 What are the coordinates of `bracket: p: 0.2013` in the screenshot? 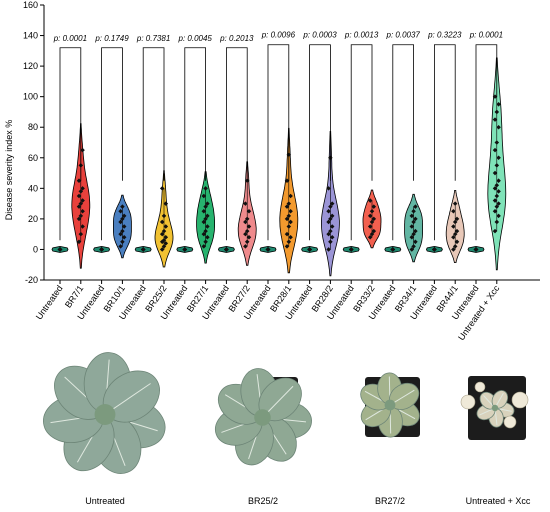 It's located at (236, 137).